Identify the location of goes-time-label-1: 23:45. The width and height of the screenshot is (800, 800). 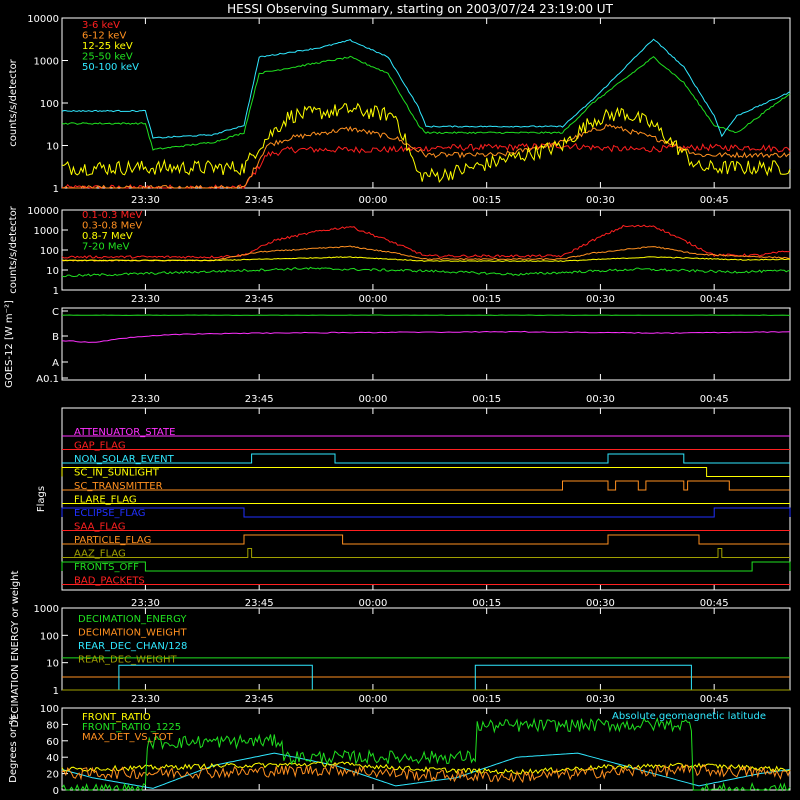
(259, 399).